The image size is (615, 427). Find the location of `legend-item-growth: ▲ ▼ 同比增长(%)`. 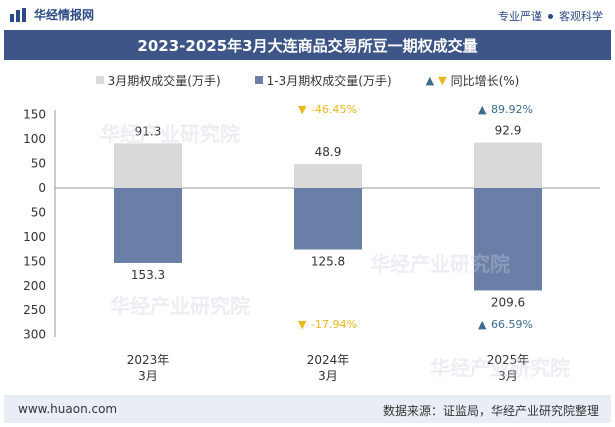

legend-item-growth: ▲ ▼ 同比增长(%) is located at coordinates (473, 80).